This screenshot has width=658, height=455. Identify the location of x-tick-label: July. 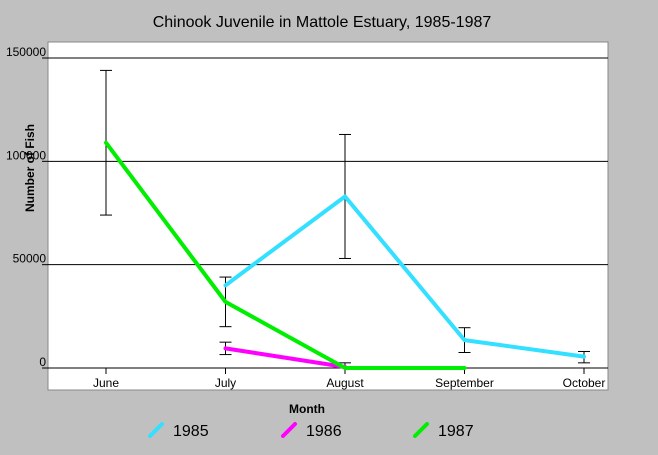
(225, 383).